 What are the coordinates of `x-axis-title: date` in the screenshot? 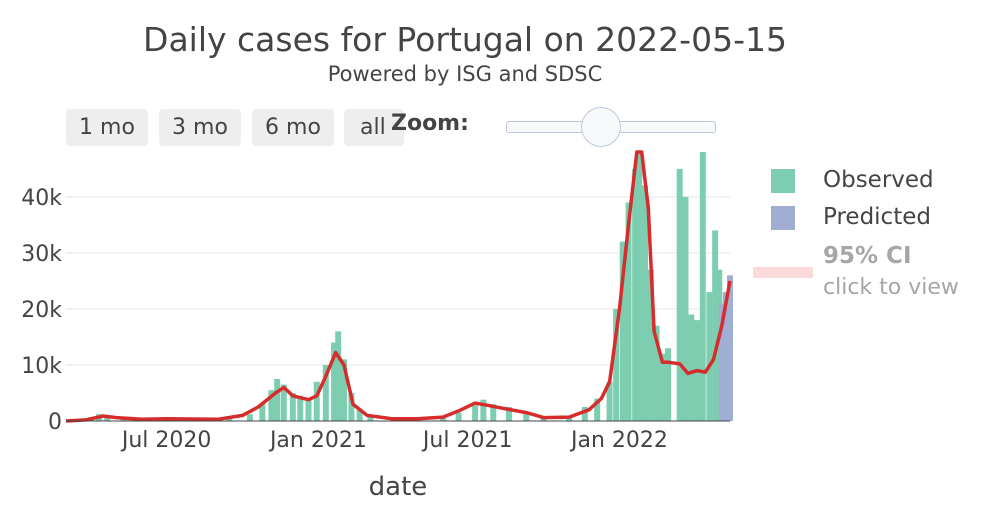 It's located at (398, 487).